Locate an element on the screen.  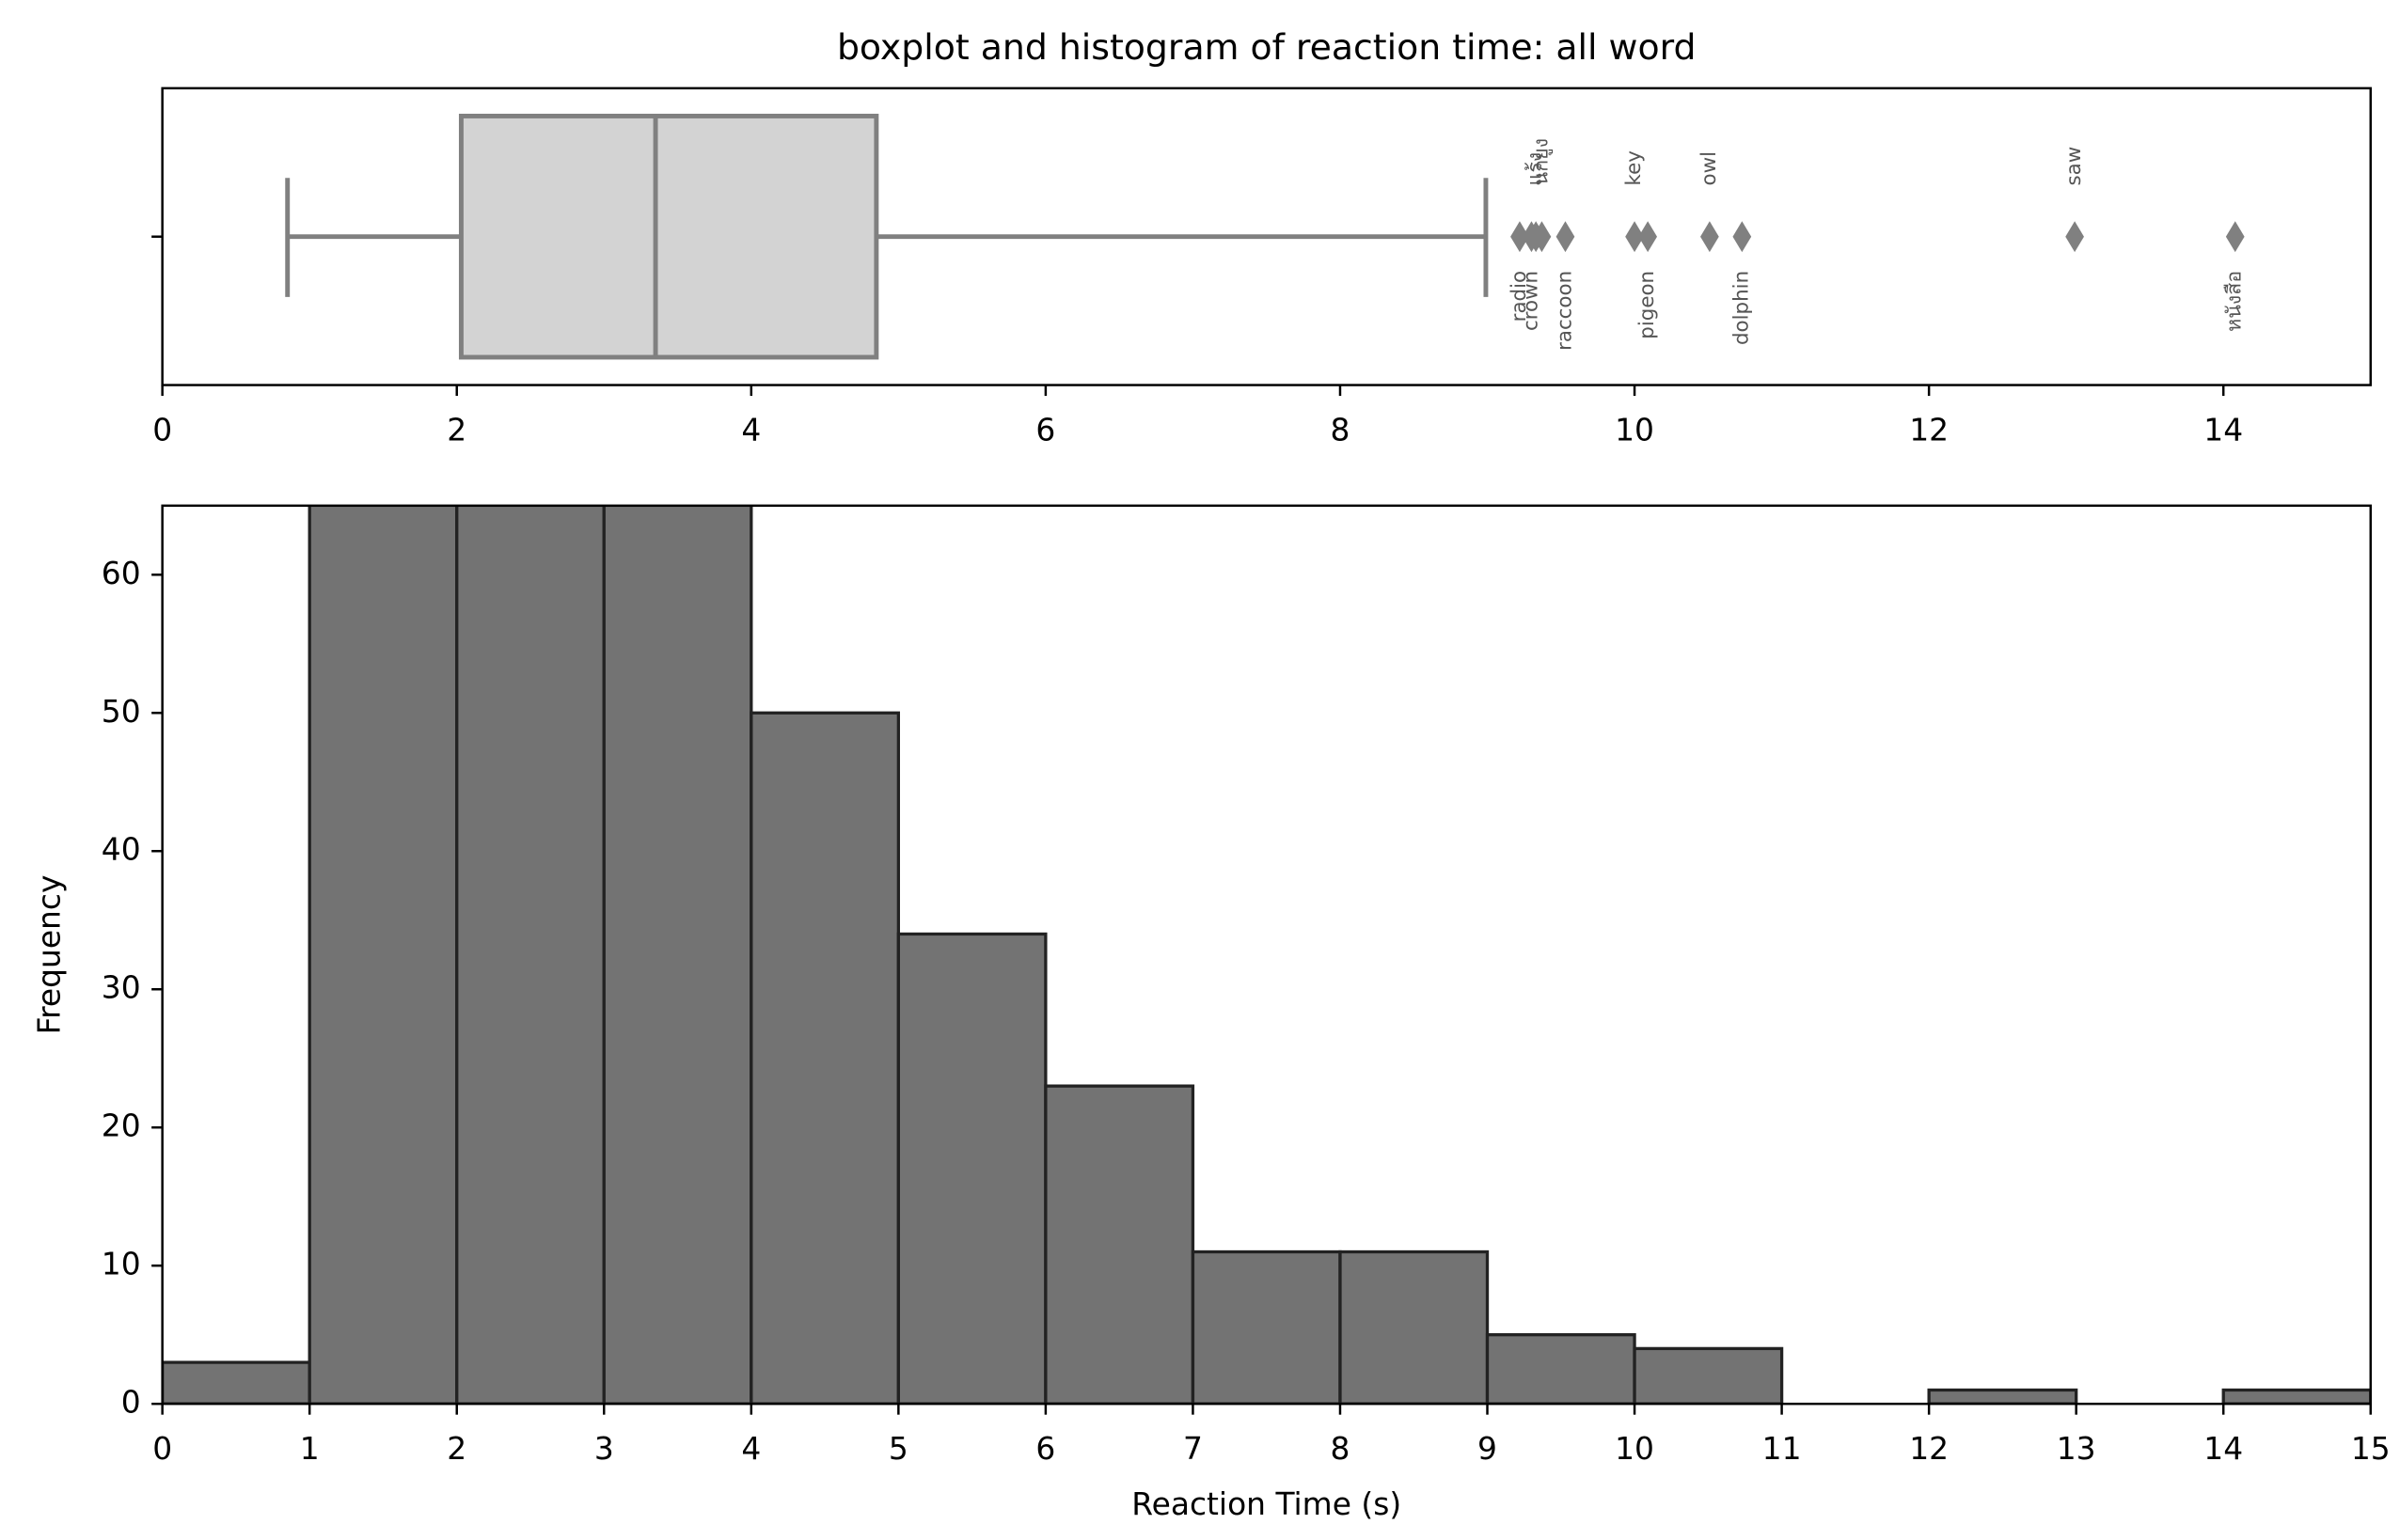
x-tick-label: 13 is located at coordinates (2076, 1448).